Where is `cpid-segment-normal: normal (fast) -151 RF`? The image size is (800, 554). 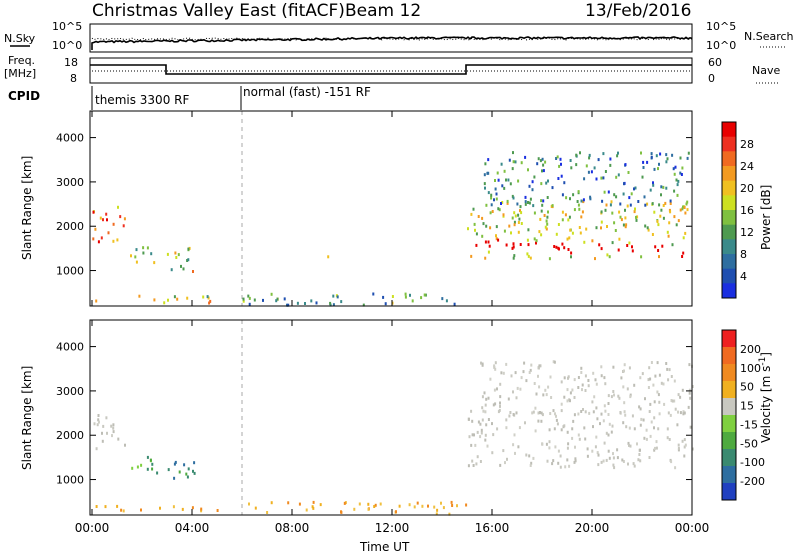
cpid-segment-normal: normal (fast) -151 RF is located at coordinates (307, 92).